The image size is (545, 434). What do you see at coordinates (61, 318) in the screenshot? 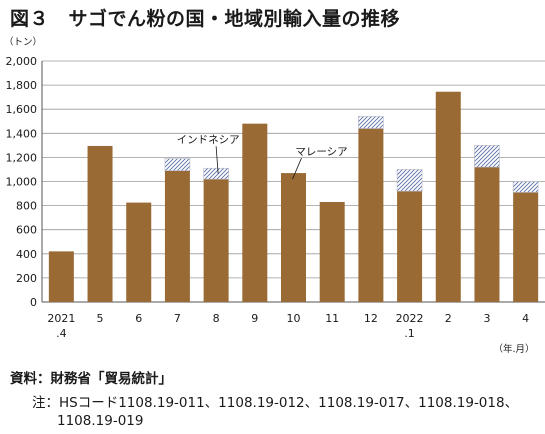
I see `x-tick-label: 2021` at bounding box center [61, 318].